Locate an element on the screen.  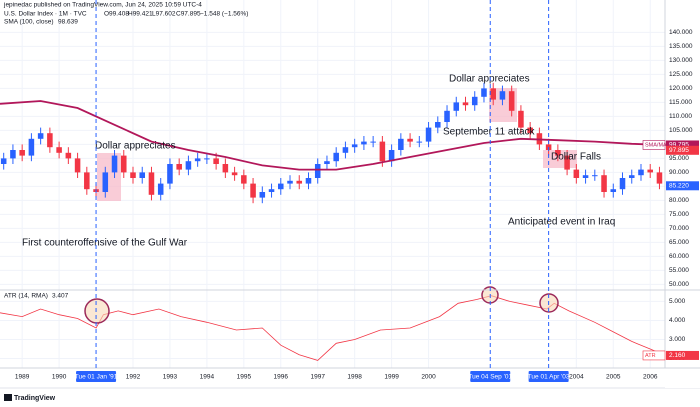
x-tick-label: 2004 is located at coordinates (576, 377).